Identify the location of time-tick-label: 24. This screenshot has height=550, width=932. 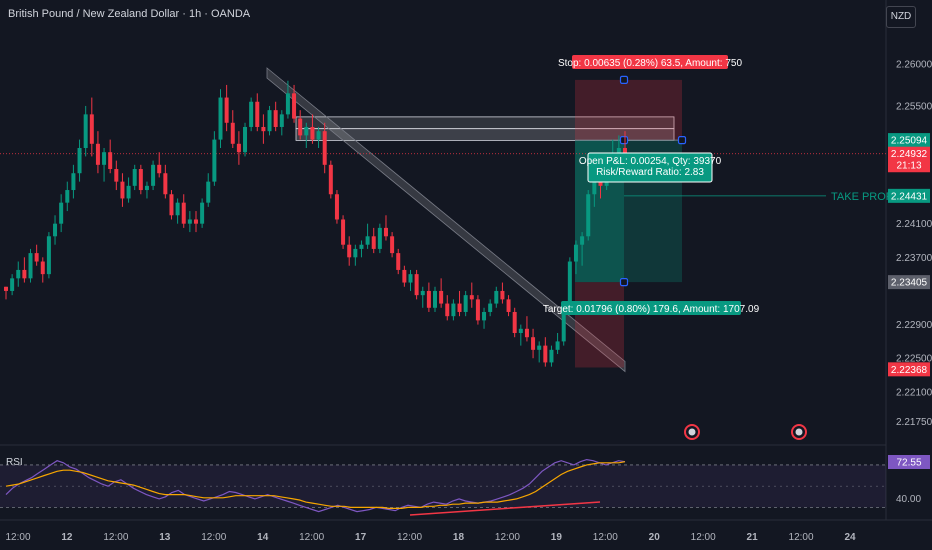
(850, 537).